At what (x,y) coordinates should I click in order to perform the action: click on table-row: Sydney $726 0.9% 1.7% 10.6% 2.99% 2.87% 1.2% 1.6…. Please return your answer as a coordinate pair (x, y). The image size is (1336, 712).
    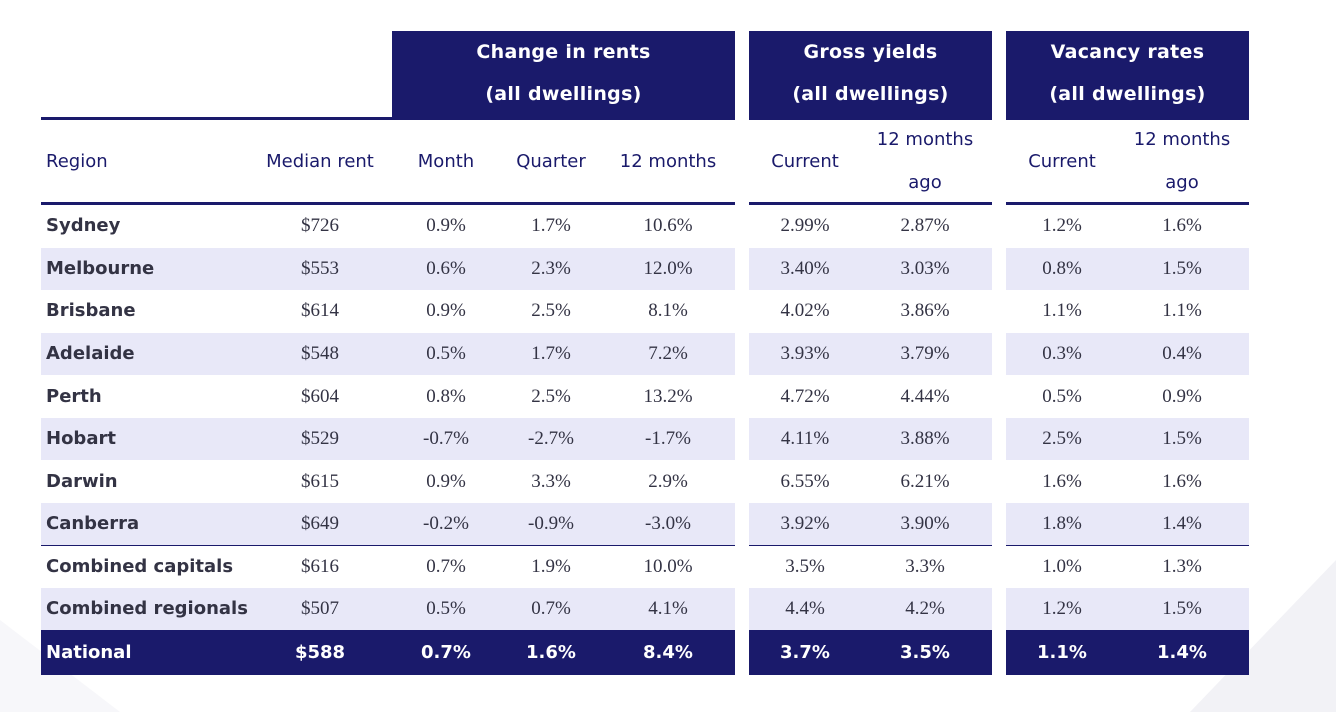
    Looking at the image, I should click on (668, 226).